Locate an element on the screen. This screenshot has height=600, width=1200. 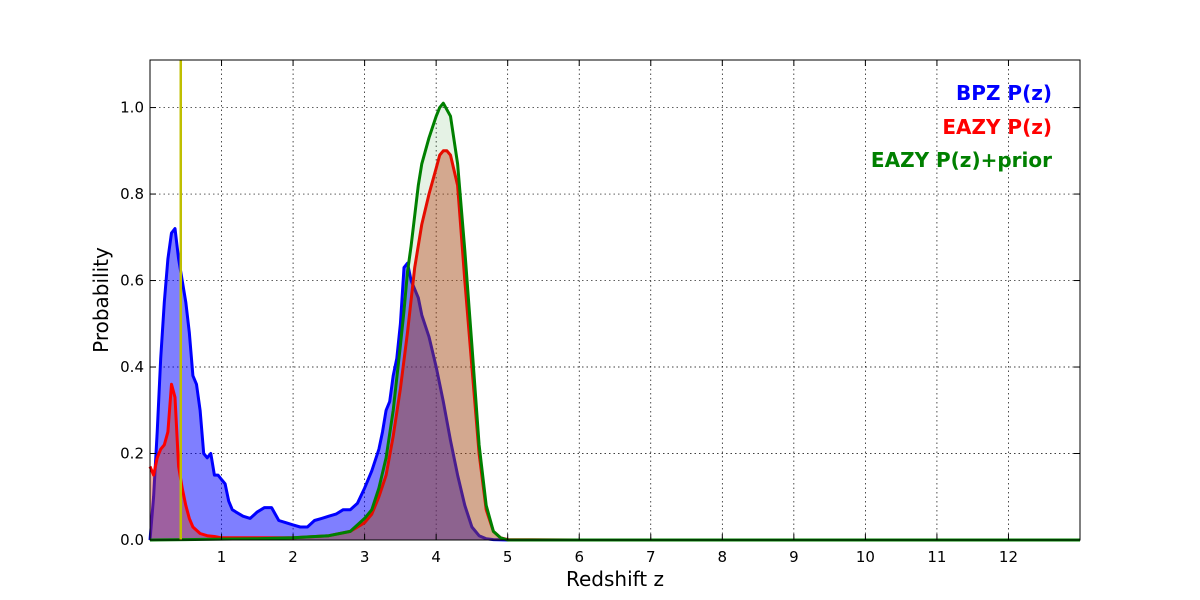
x-tick-label: 9 is located at coordinates (794, 557).